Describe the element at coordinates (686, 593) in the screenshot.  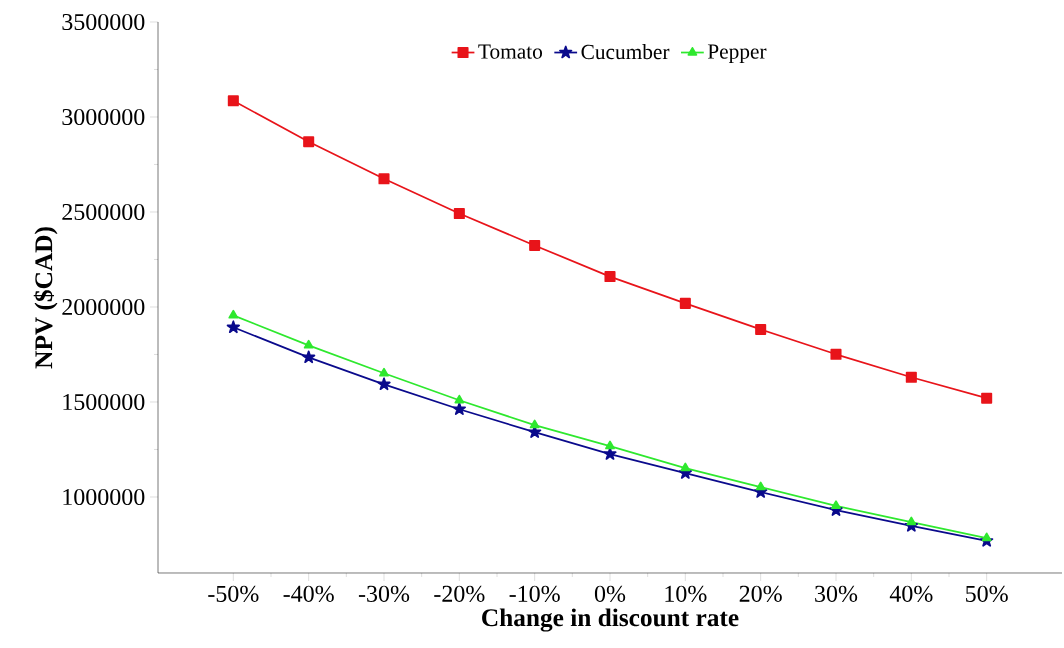
I see `x-tick-label: 10%` at that location.